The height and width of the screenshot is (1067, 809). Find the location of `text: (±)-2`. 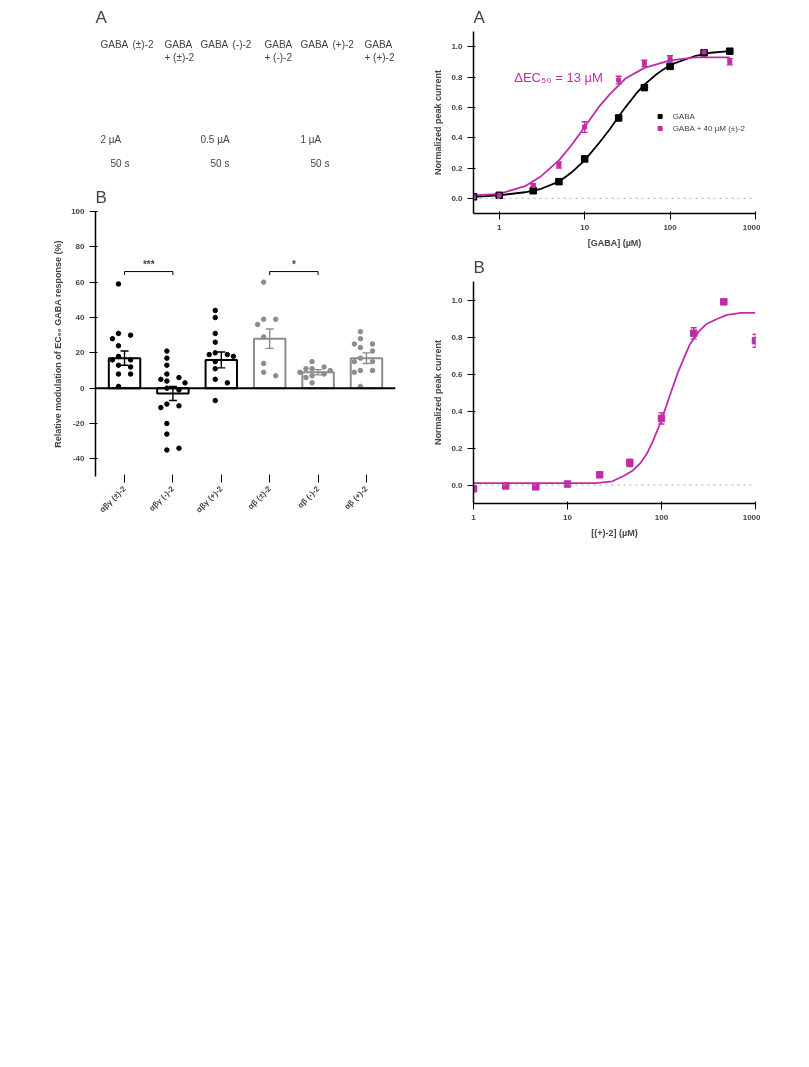

text: (±)-2 is located at coordinates (143, 44).